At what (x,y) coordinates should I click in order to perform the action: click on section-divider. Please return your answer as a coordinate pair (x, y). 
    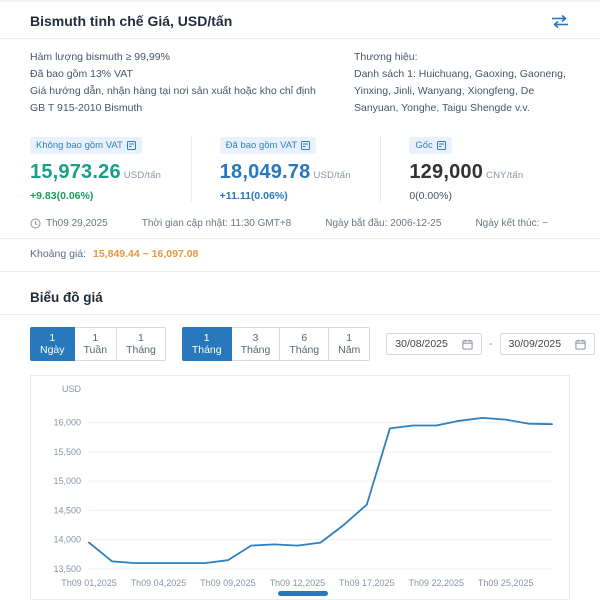
    Looking at the image, I should click on (300, 272).